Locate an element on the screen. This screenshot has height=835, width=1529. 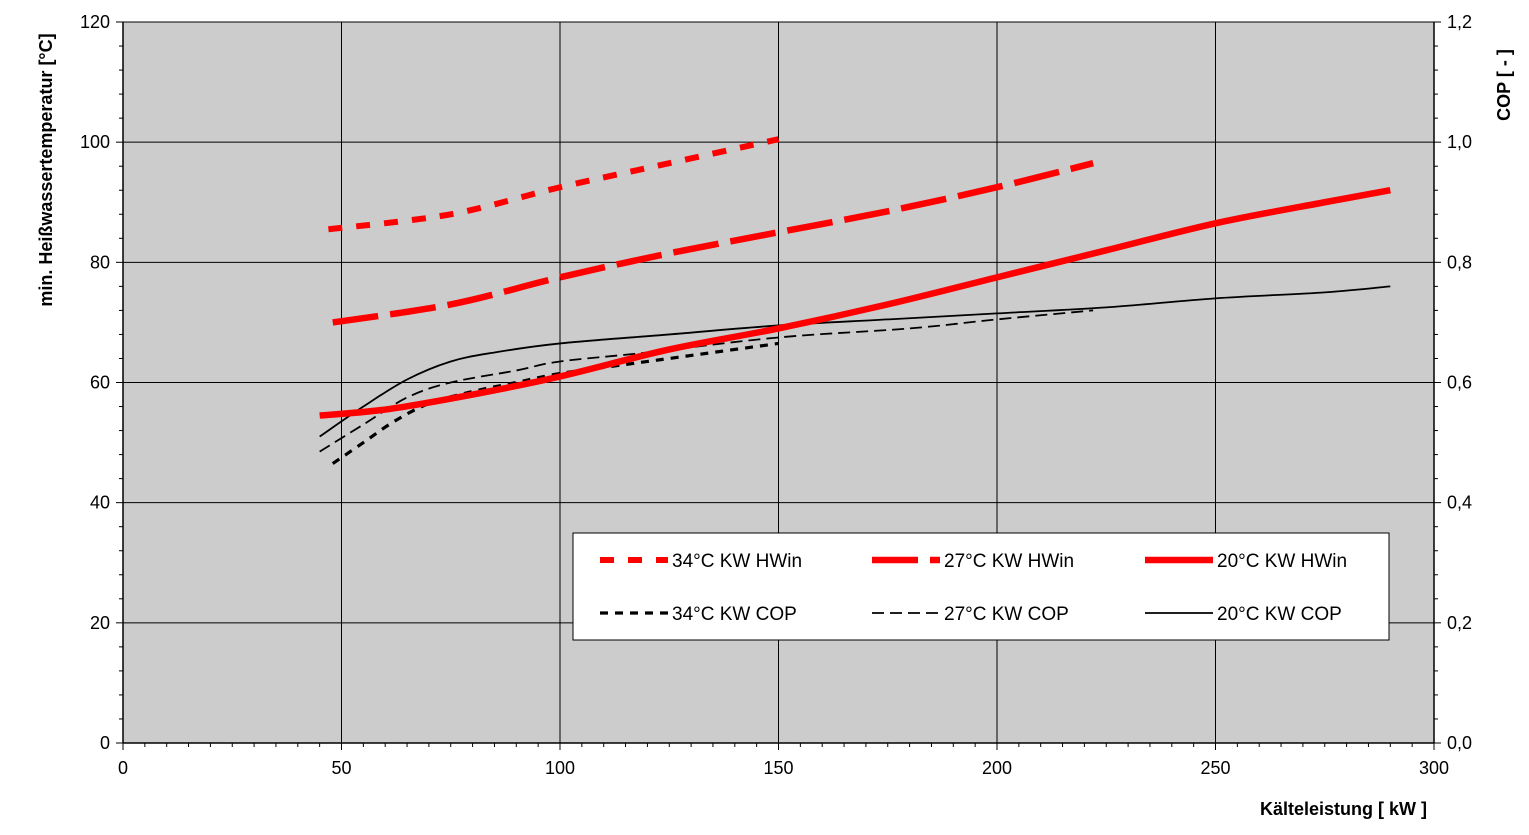
legend-label: 34°C KW HWin is located at coordinates (737, 561).